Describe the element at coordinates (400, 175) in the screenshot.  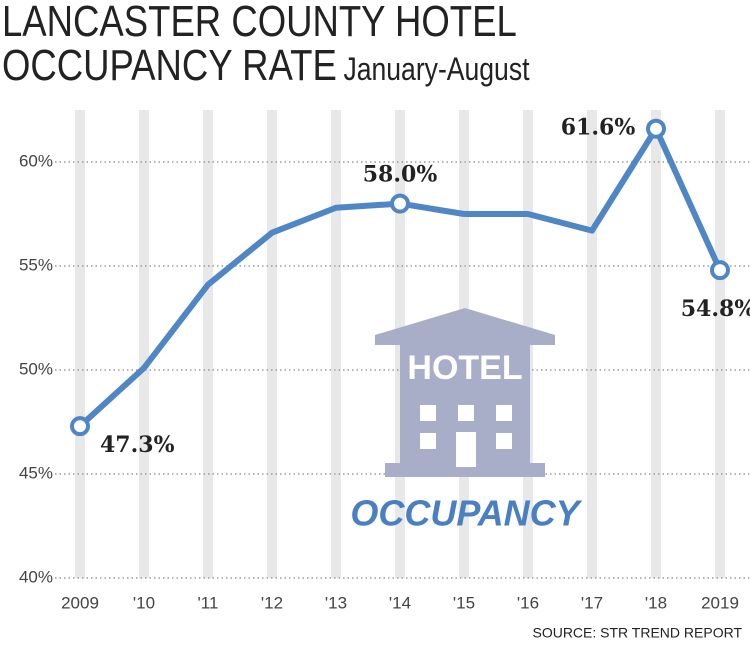
I see `data-label: 58.0%` at that location.